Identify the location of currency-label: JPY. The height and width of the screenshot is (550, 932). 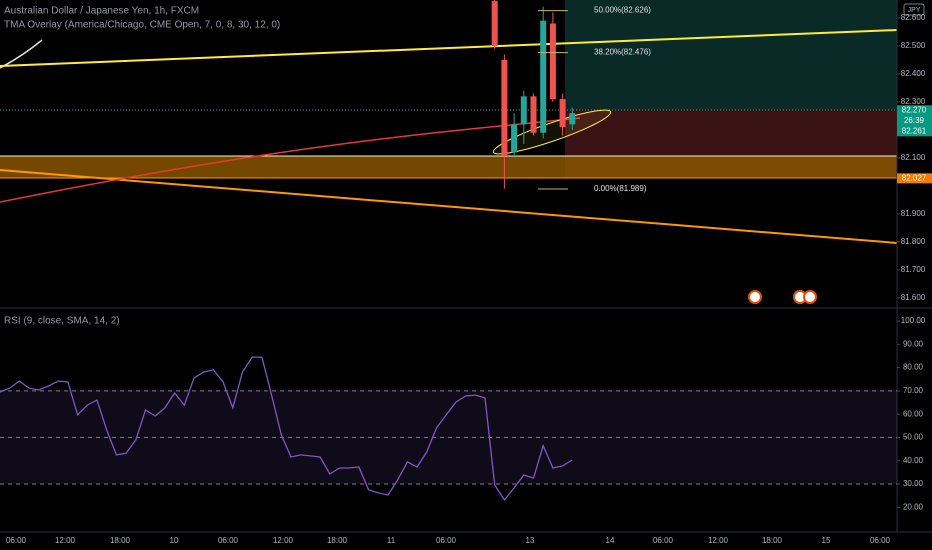
(914, 10).